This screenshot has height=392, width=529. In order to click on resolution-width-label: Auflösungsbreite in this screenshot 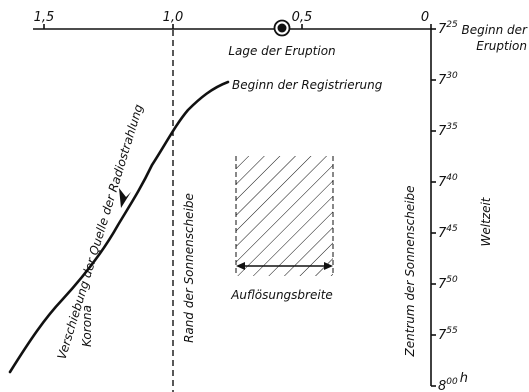, I will do `click(281, 295)`.